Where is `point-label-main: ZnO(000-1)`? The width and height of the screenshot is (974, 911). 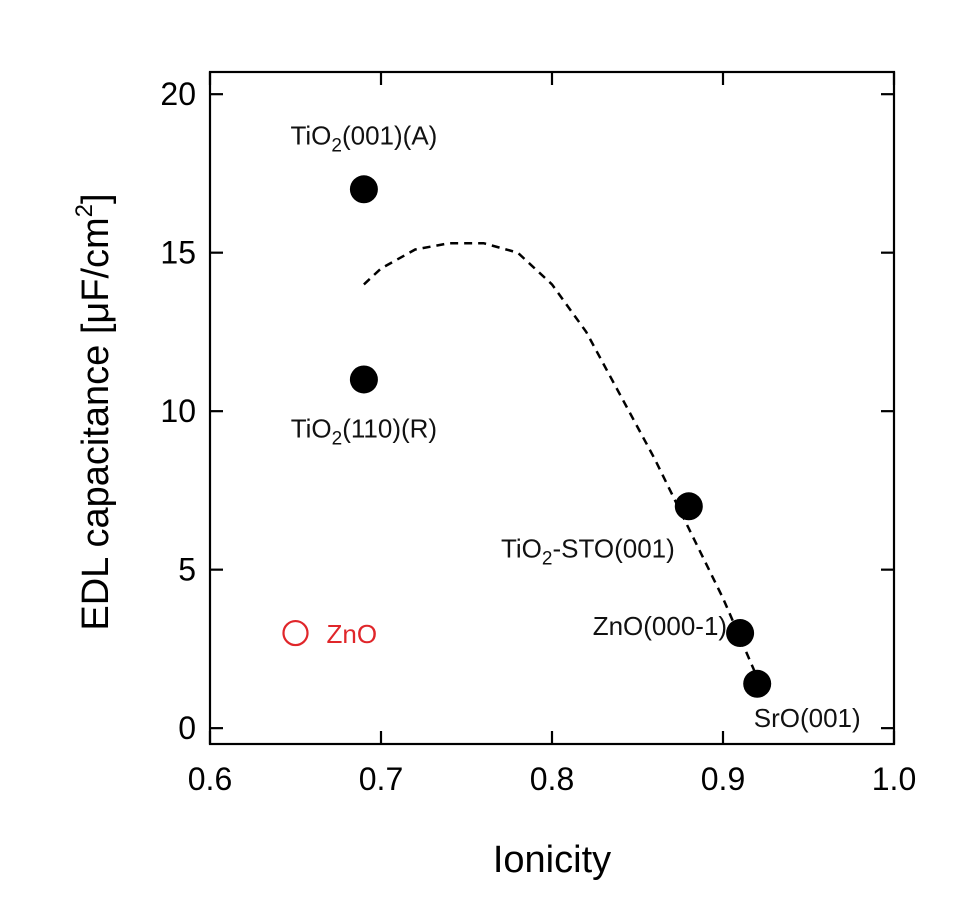 point-label-main: ZnO(000-1) is located at coordinates (660, 626).